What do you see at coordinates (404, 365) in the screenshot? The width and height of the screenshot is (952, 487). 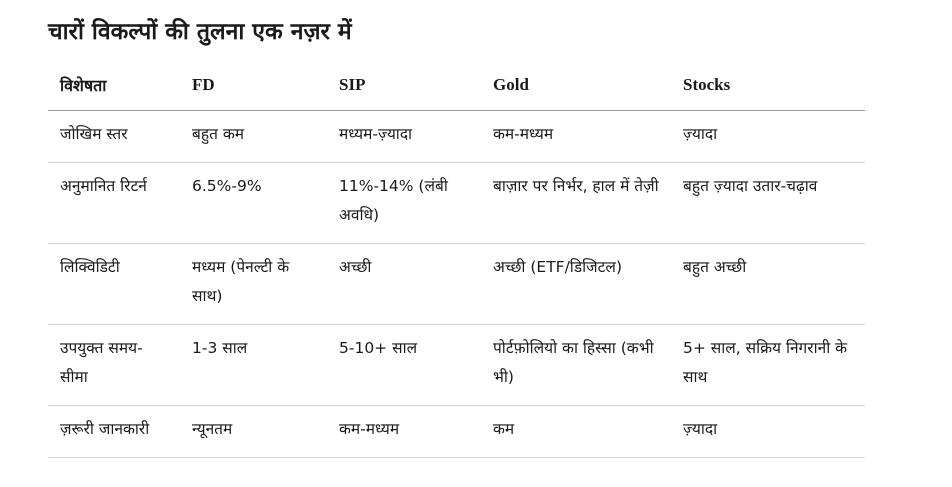 I see `cell-sip: 5-10+ साल` at bounding box center [404, 365].